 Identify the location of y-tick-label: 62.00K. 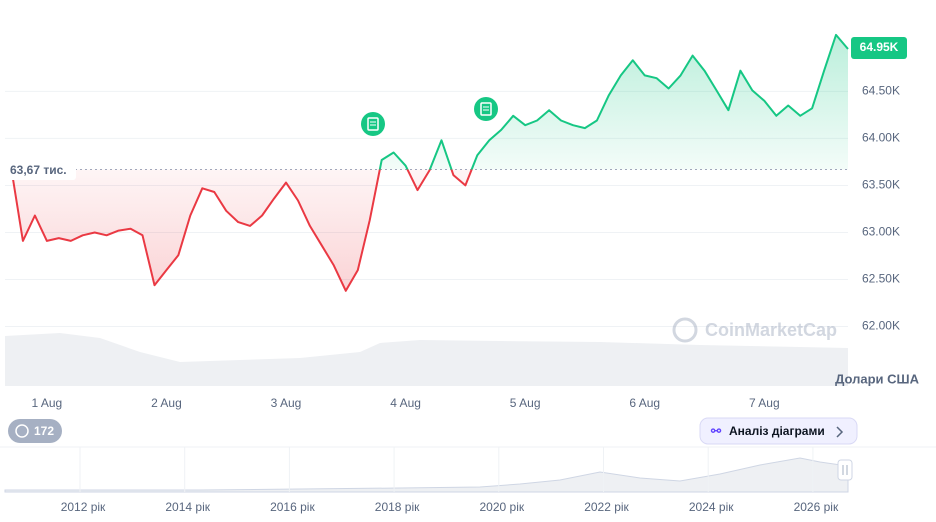
(881, 326).